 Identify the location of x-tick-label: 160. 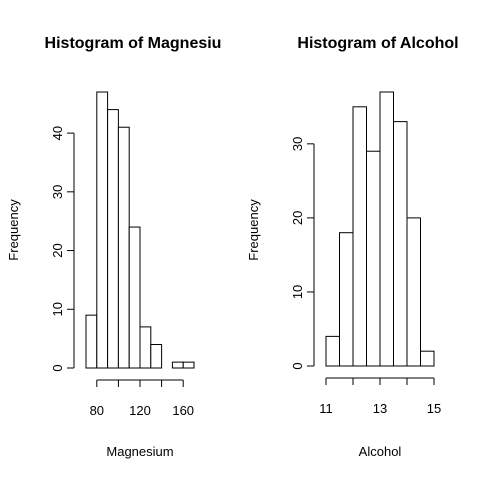
(183, 410).